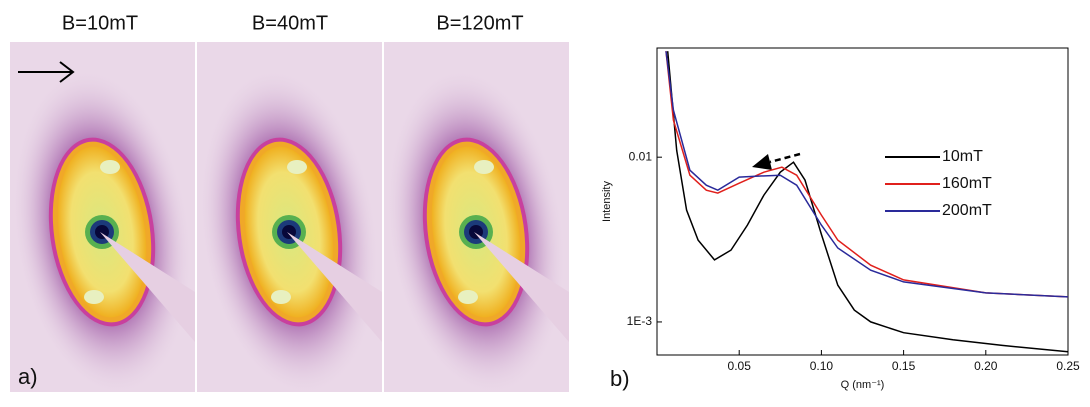 This screenshot has height=407, width=1090. What do you see at coordinates (967, 183) in the screenshot?
I see `legend-label: 160mT` at bounding box center [967, 183].